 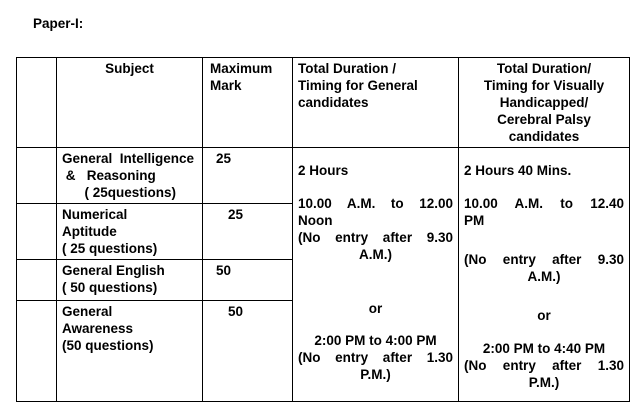 What do you see at coordinates (544, 203) in the screenshot?
I see `text-line: 10.00 A.M. to 12.40` at bounding box center [544, 203].